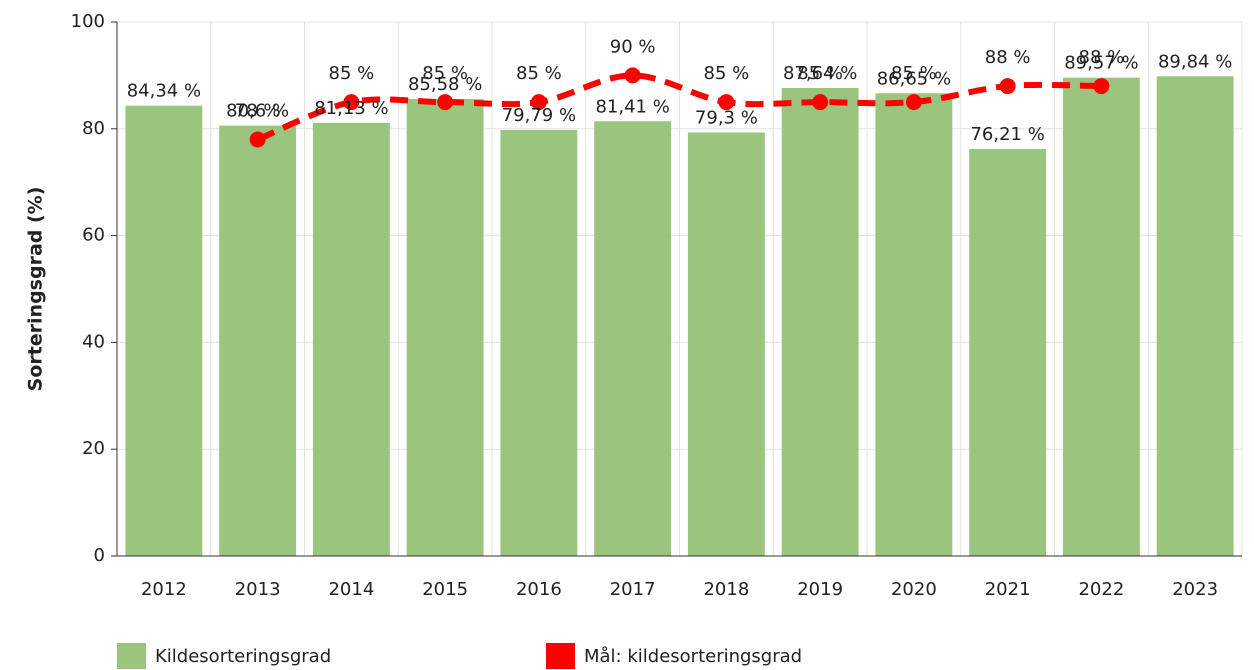 The image size is (1254, 670). Describe the element at coordinates (726, 589) in the screenshot. I see `x-tick-label: 2018` at that location.